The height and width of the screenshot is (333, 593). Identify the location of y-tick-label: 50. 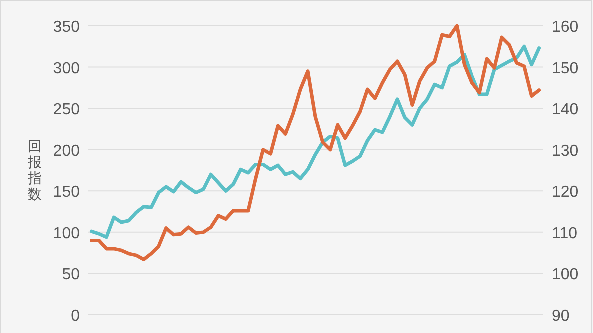
(71, 275).